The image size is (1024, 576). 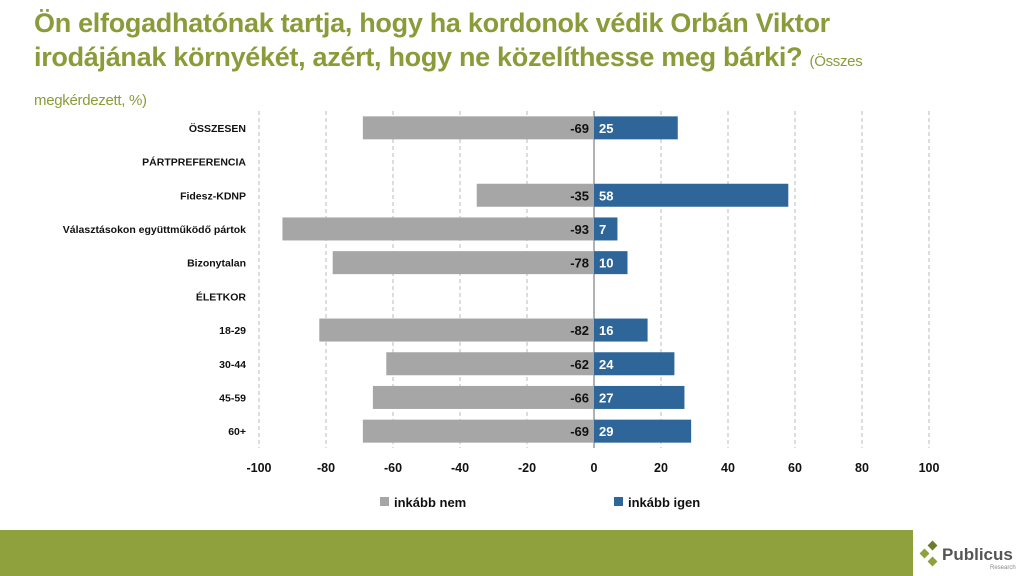 What do you see at coordinates (527, 468) in the screenshot?
I see `x-tick-label: -20` at bounding box center [527, 468].